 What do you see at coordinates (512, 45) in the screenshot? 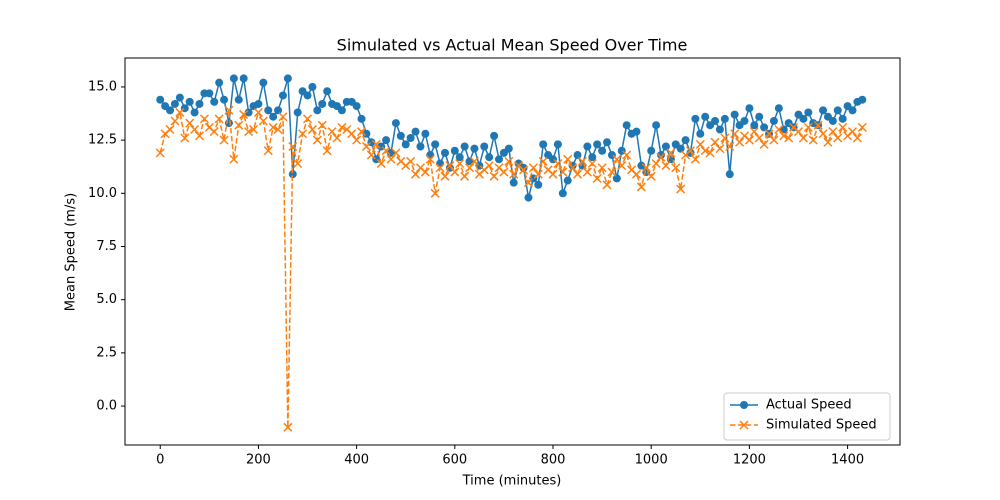
I see `chart-title: Simulated vs Actual Mean Speed Over Time` at bounding box center [512, 45].